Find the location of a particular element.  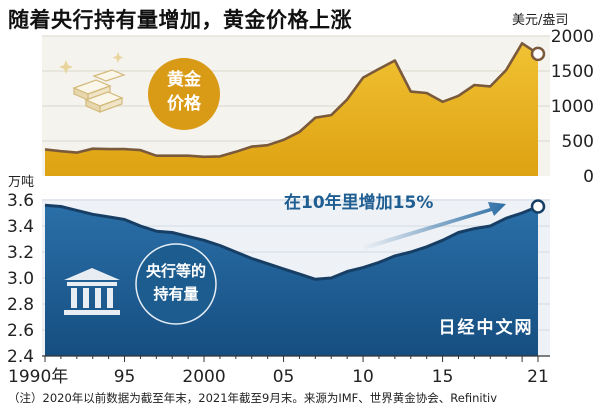

holdings-y-tick-label: 3.0 is located at coordinates (20, 279).